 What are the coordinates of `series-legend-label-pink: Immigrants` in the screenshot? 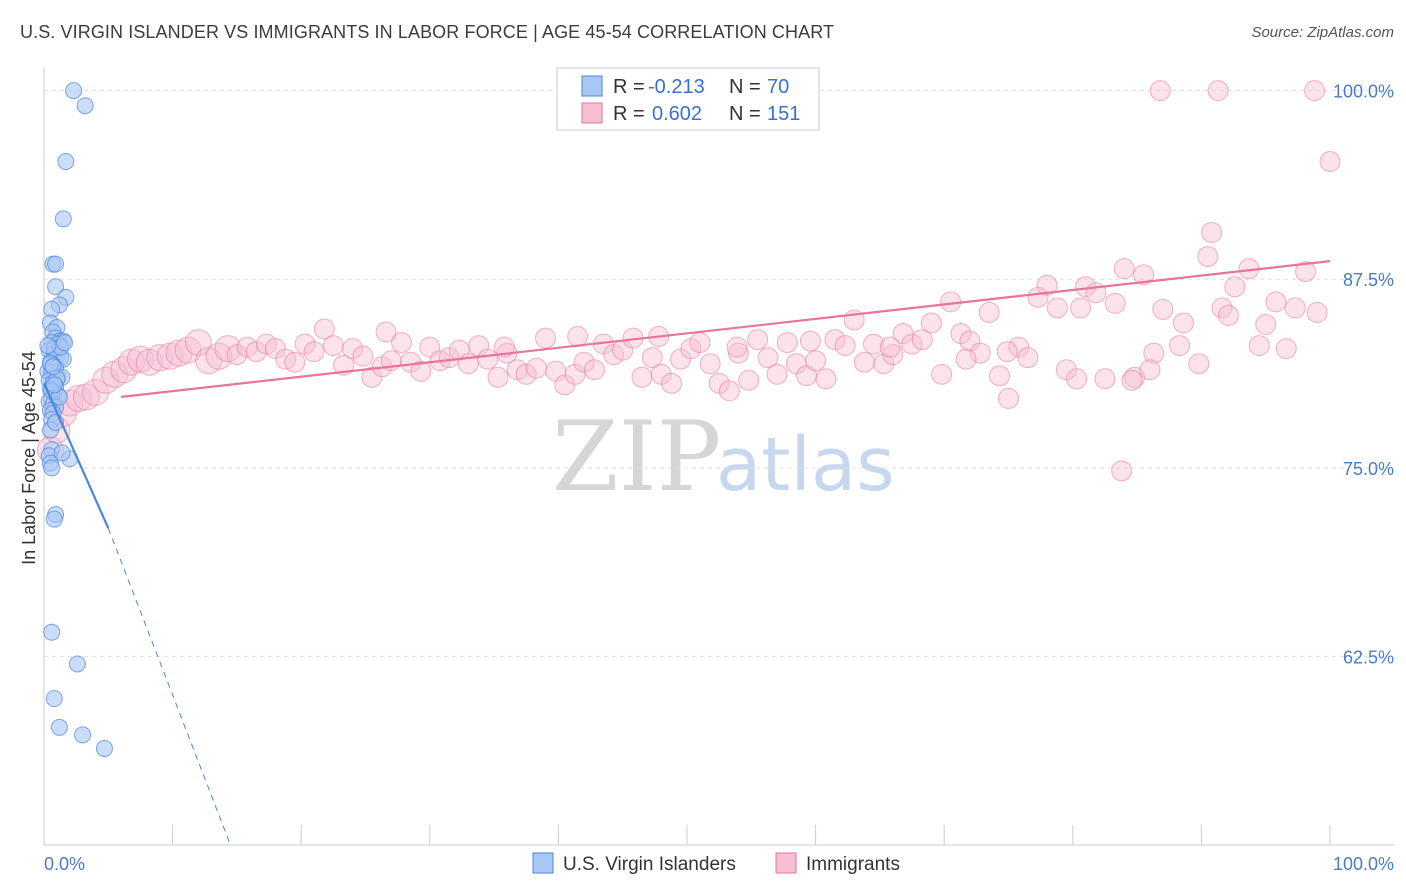 It's located at (853, 864).